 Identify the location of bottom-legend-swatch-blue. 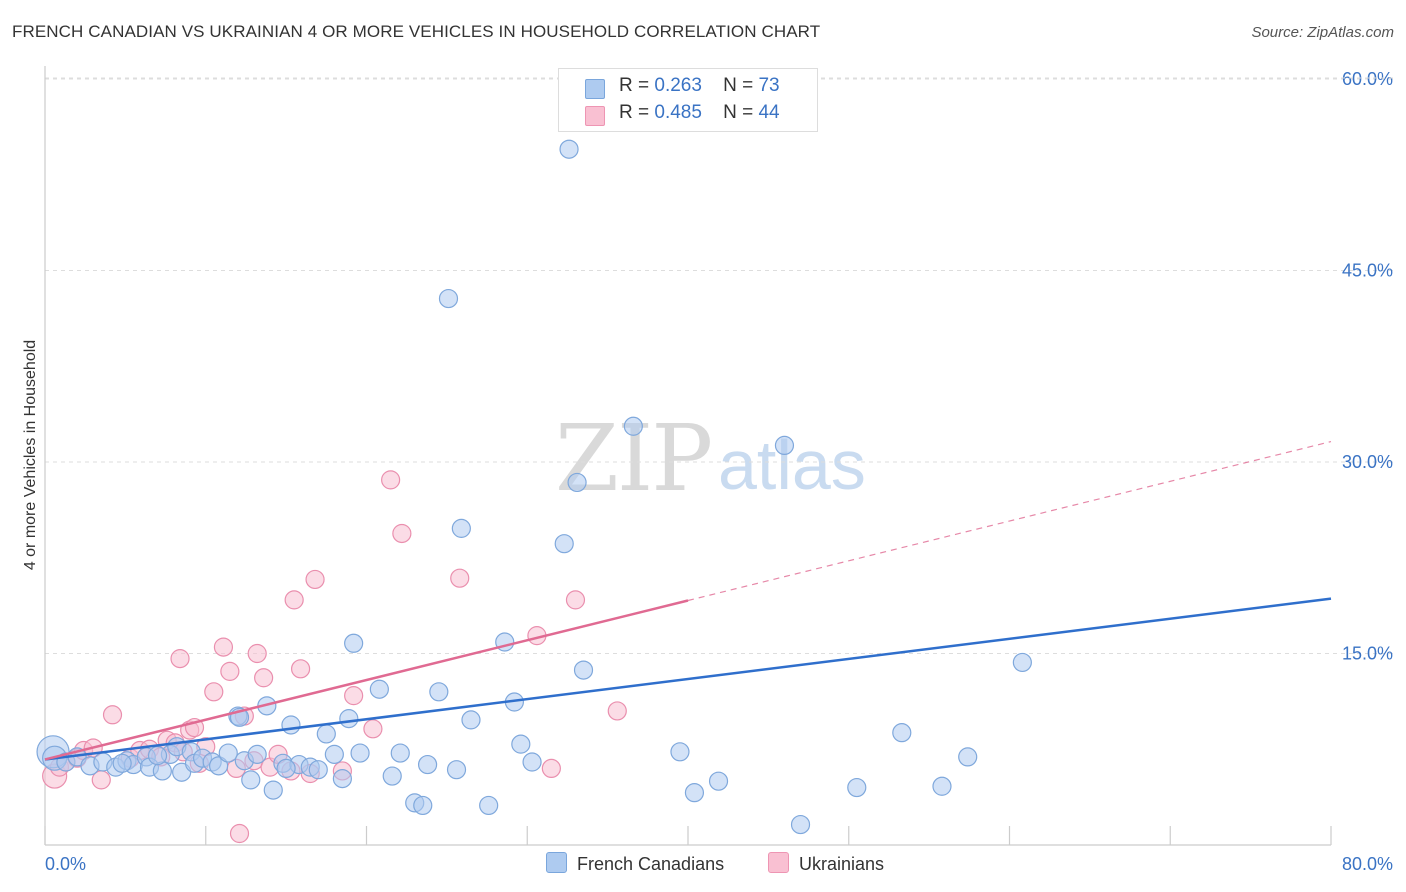
(556, 862).